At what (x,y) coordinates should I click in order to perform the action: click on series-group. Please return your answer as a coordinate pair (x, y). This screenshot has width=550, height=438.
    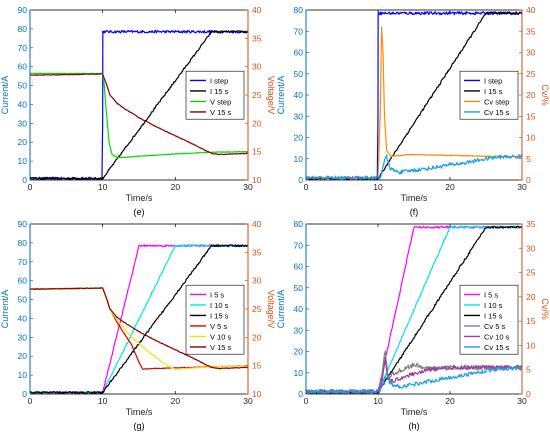
    Looking at the image, I should click on (139, 319).